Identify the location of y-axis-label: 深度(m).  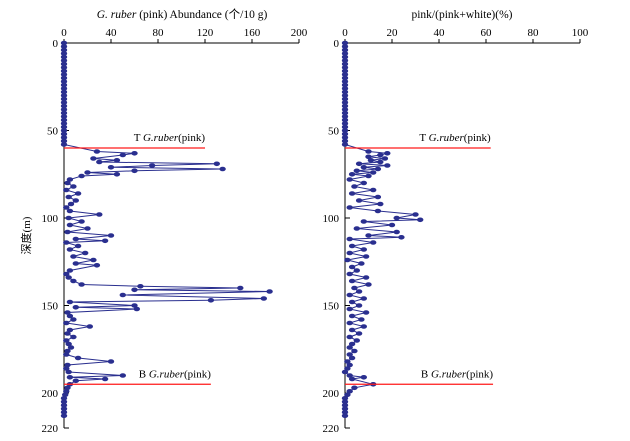
(26, 235).